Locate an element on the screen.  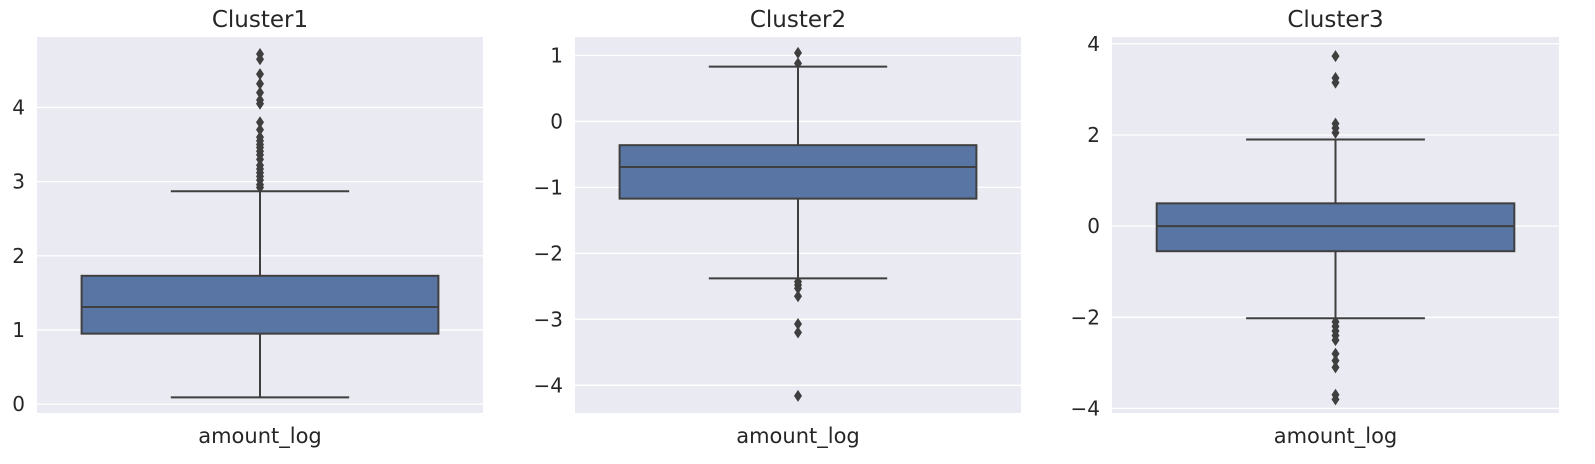
y-tick-label: −3 is located at coordinates (548, 319).